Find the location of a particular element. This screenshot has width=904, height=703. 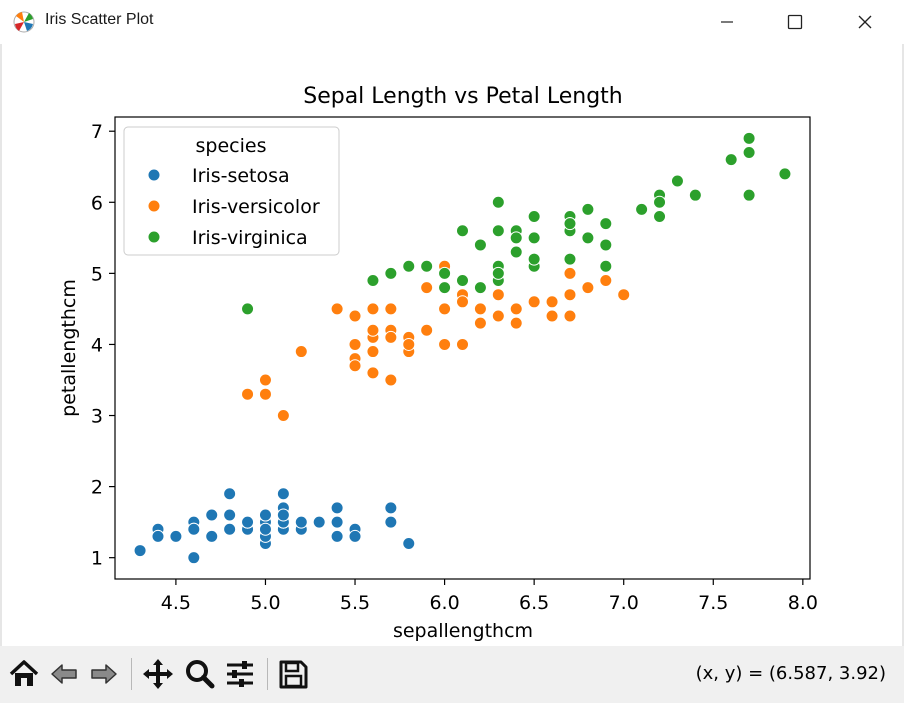

title-bar: Iris Scatter Plot is located at coordinates (452, 22).